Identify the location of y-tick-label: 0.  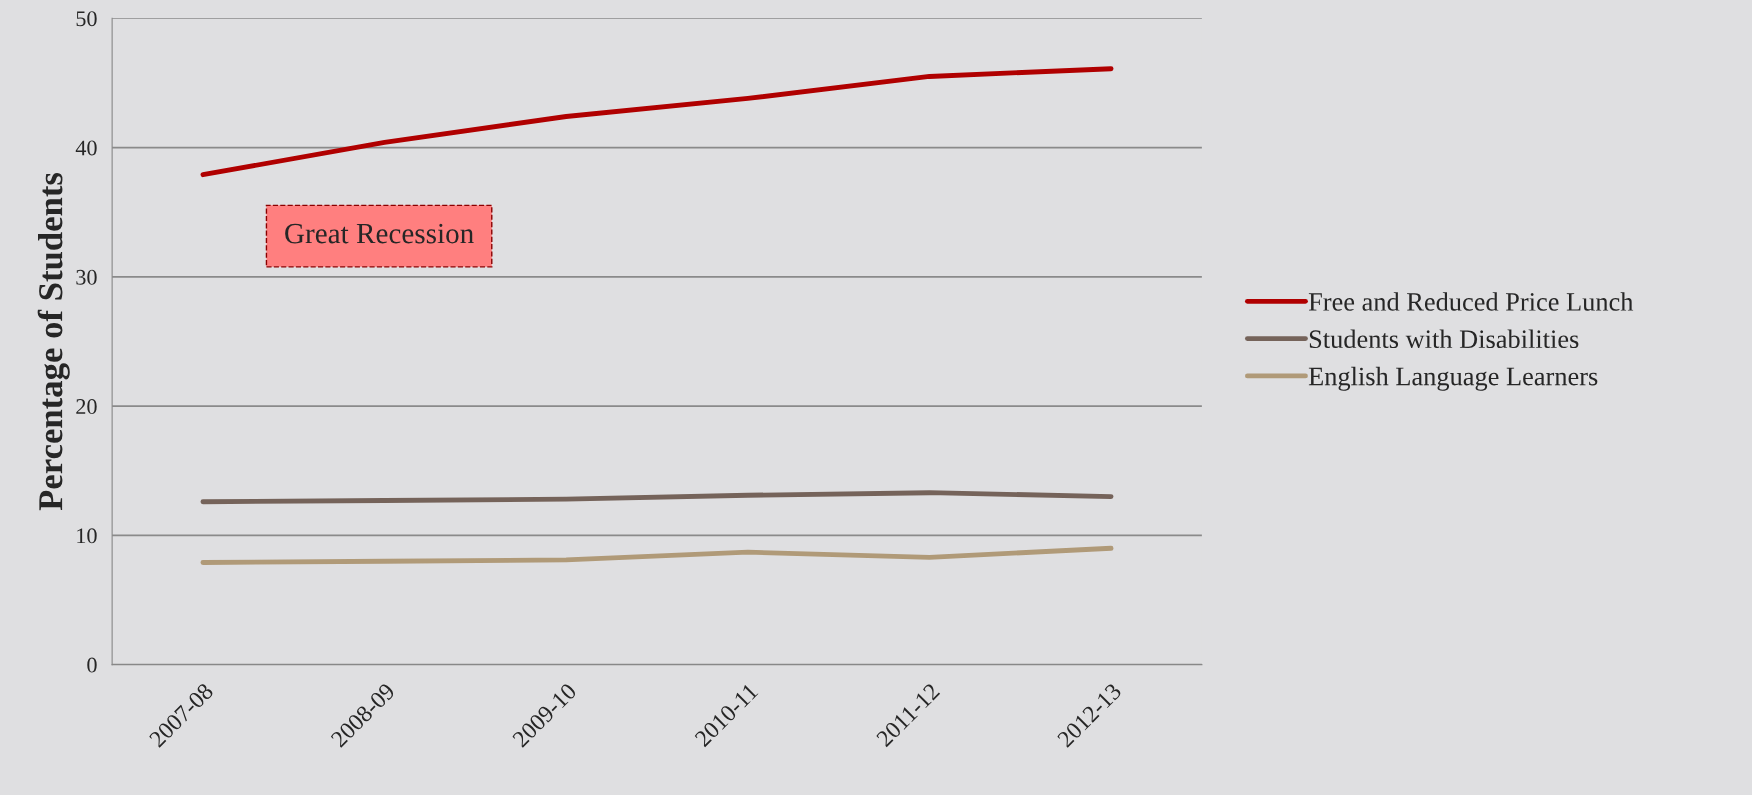
(92, 665).